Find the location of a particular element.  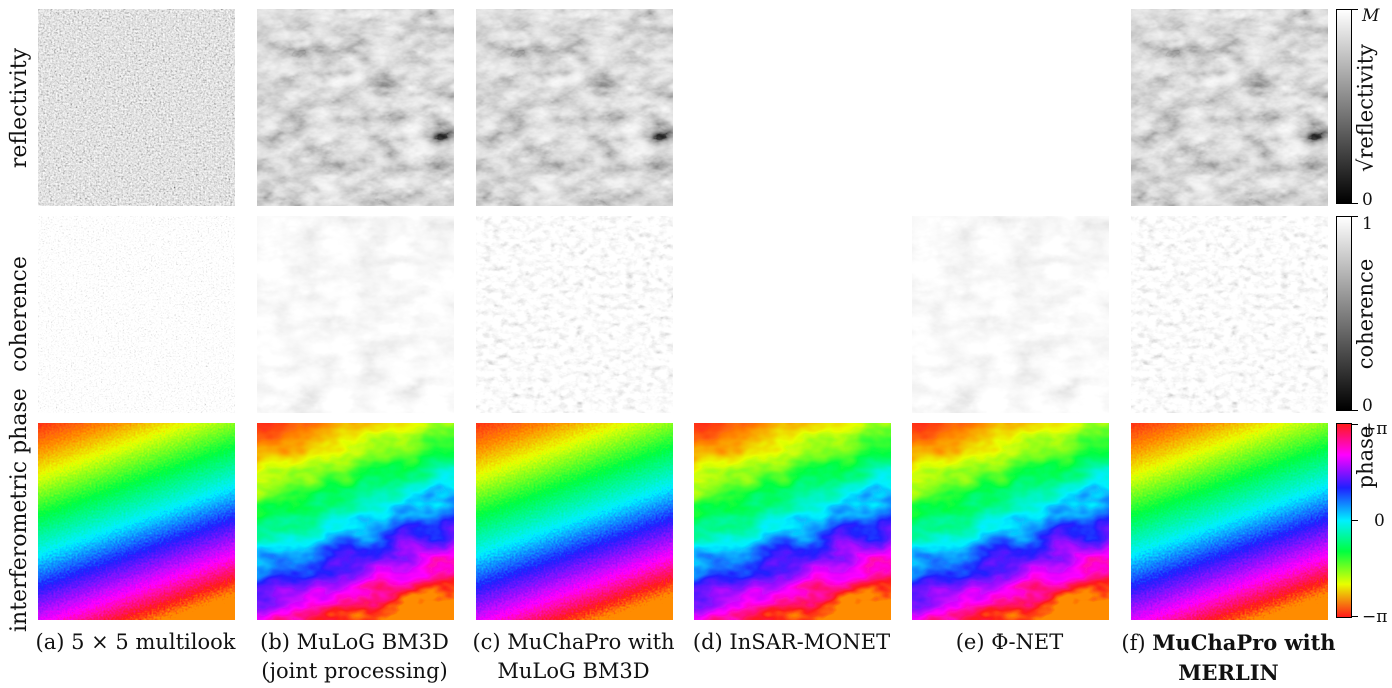

panel-coherence-c is located at coordinates (574, 314).